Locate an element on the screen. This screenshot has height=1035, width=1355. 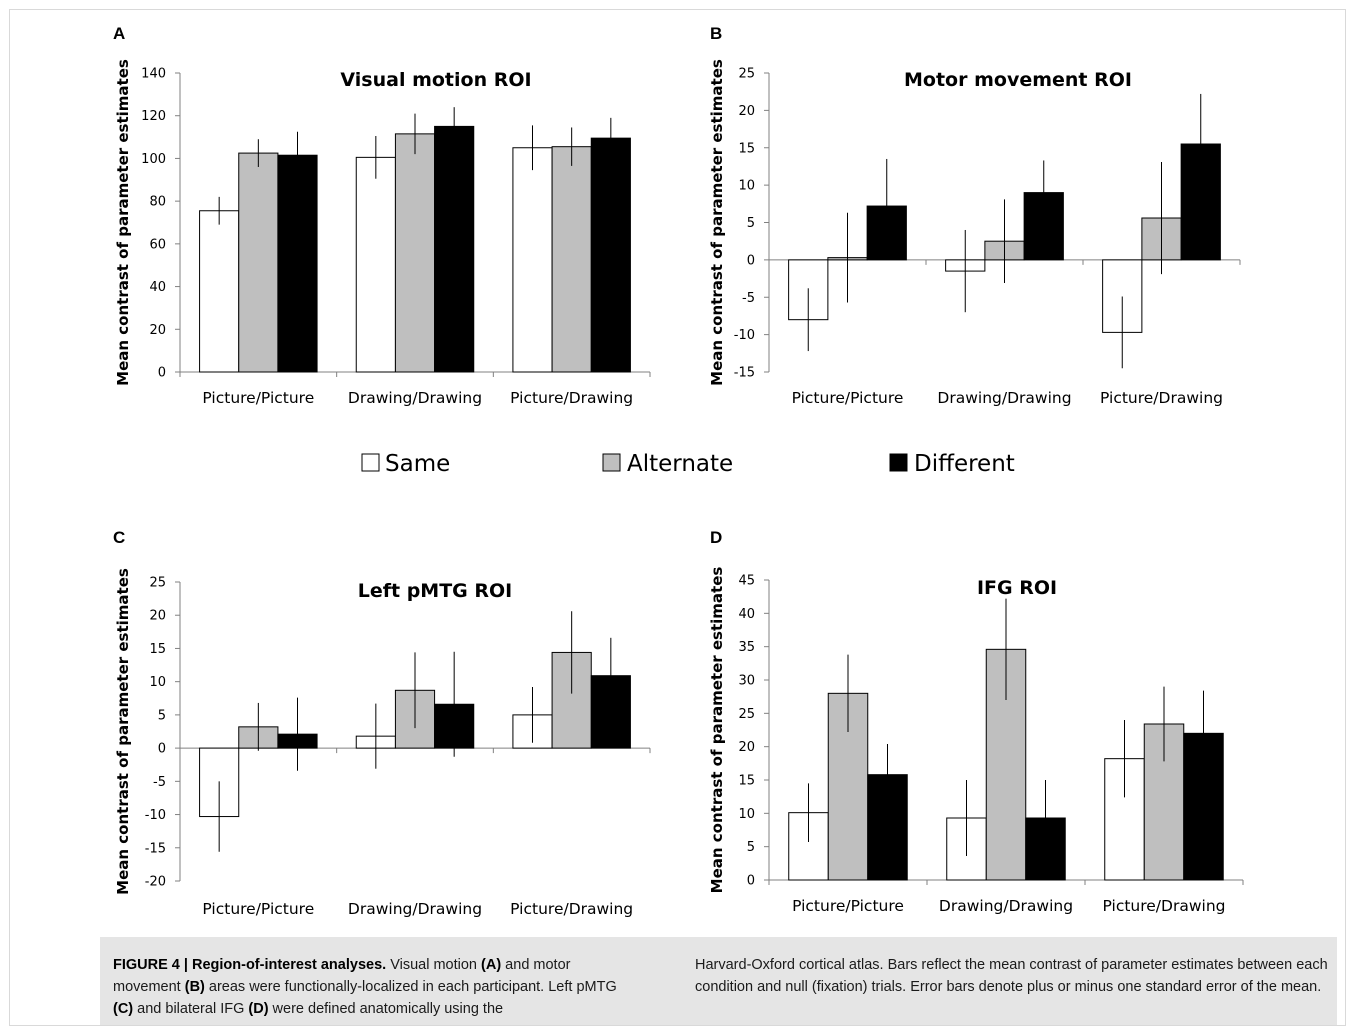
y-tick-label: -20 is located at coordinates (155, 882).